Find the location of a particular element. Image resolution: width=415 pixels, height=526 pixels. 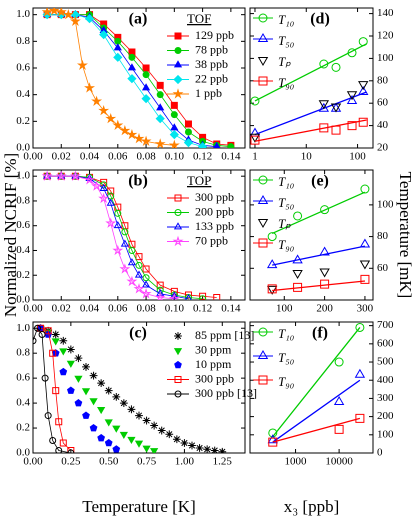

panel-label: (c) is located at coordinates (138, 333).